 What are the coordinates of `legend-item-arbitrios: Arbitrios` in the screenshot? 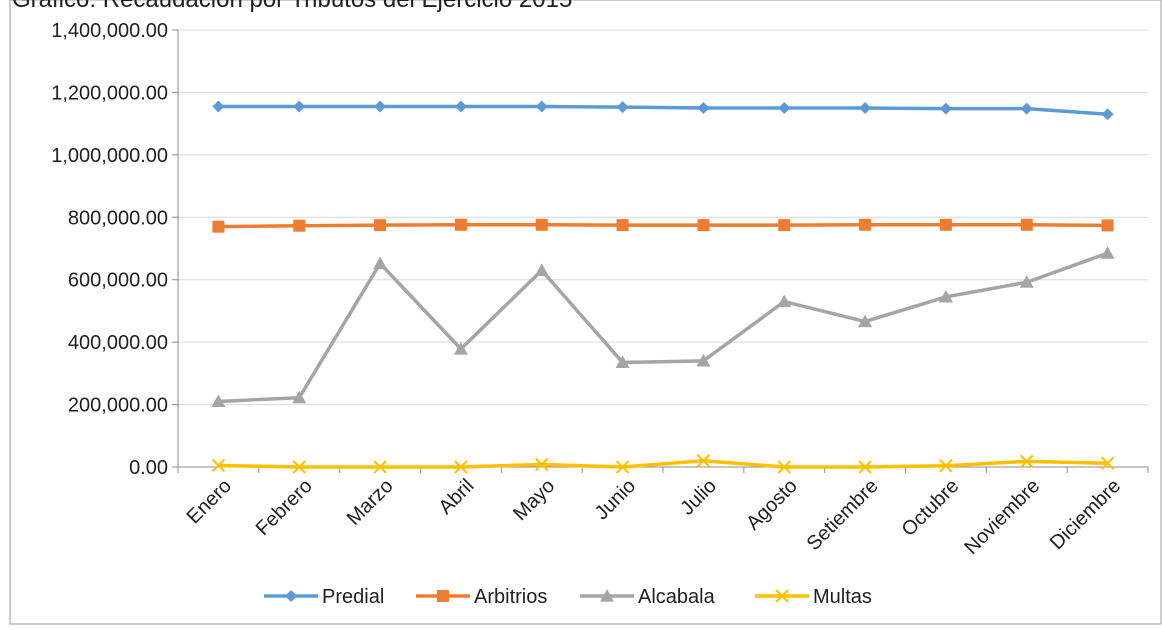 It's located at (481, 597).